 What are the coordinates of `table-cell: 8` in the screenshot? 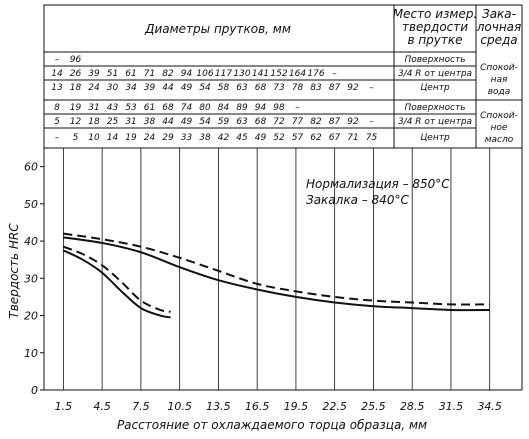 It's located at (57, 108).